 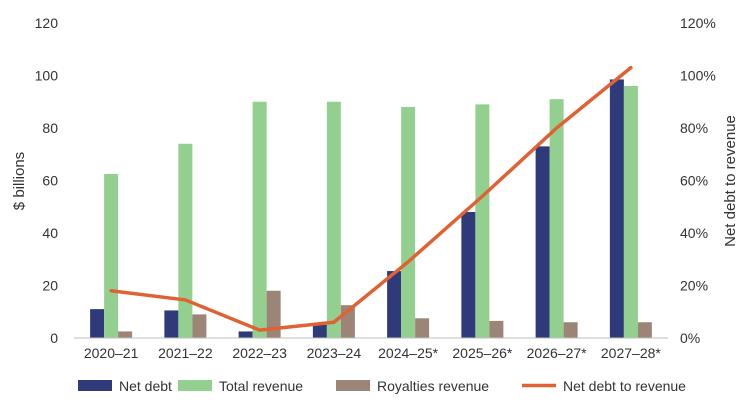 I want to click on y-tick-label-left: 60, so click(x=50, y=181).